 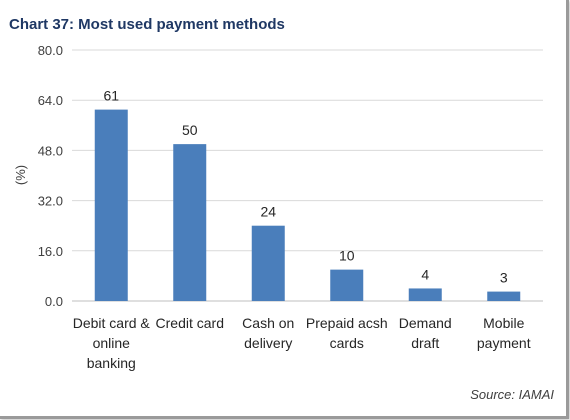 I want to click on x-category-label: Credit card, so click(x=190, y=323).